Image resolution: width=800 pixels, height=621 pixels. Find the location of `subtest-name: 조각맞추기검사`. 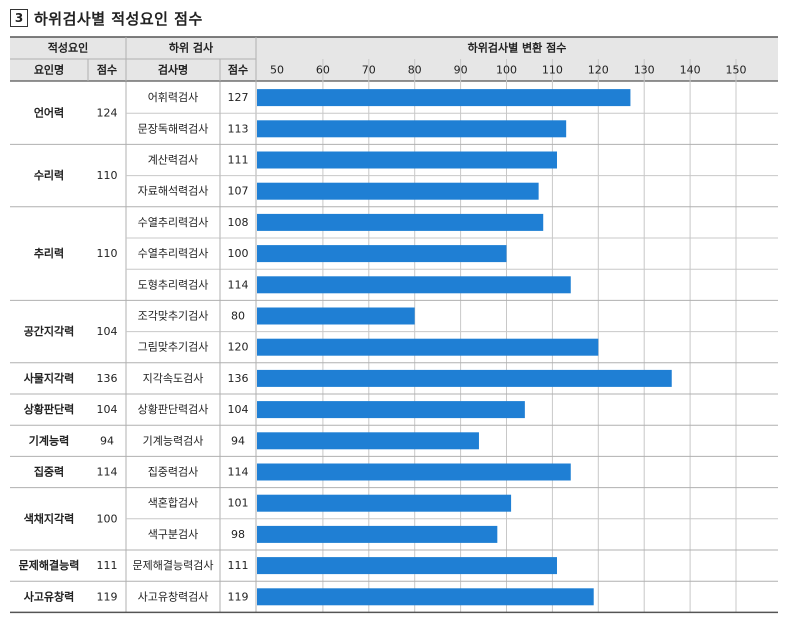

subtest-name: 조각맞추기검사 is located at coordinates (173, 316).